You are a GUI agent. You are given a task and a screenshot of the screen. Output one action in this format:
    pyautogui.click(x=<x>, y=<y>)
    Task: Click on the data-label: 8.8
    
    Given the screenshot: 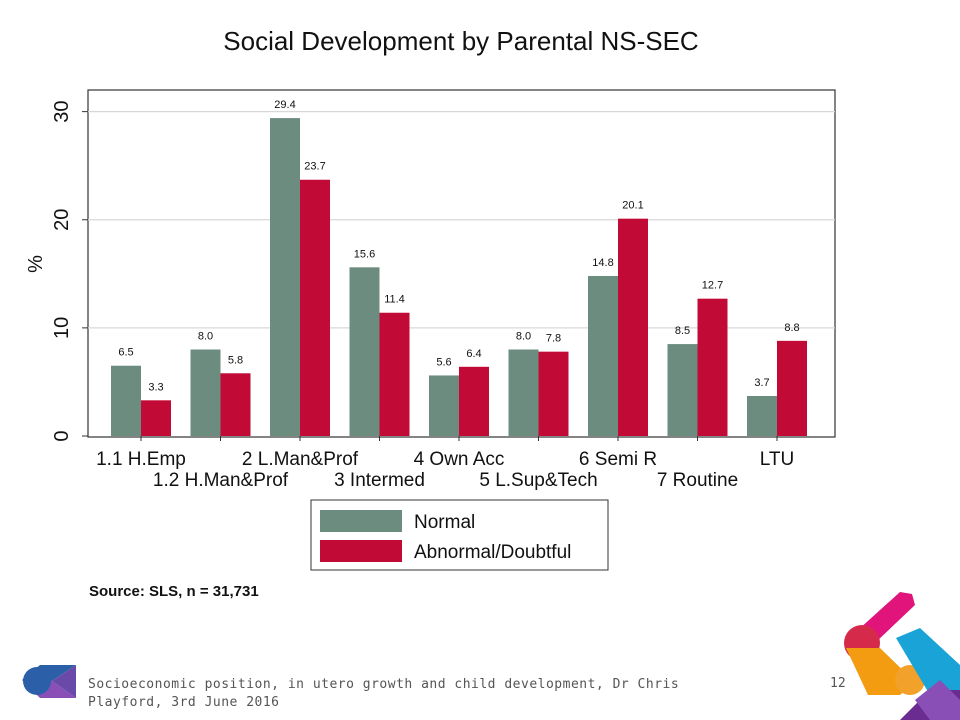 What is the action you would take?
    pyautogui.click(x=791, y=328)
    